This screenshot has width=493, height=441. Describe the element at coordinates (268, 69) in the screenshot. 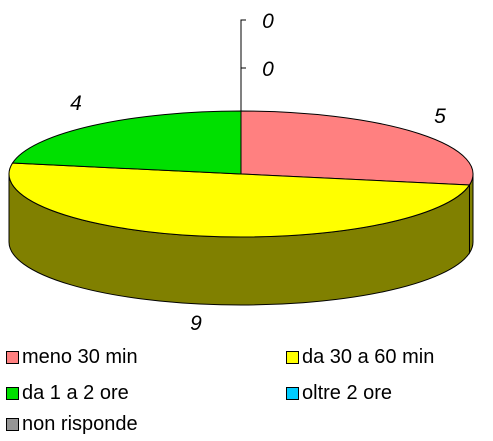

I see `data-label-non-risponde: 0` at that location.